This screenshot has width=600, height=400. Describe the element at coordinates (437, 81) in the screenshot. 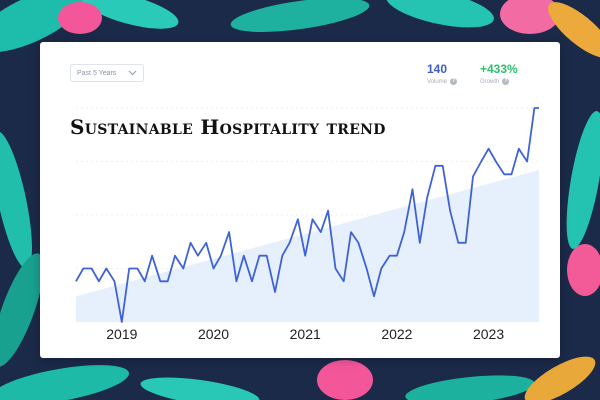

I see `volume-label: Volume` at that location.